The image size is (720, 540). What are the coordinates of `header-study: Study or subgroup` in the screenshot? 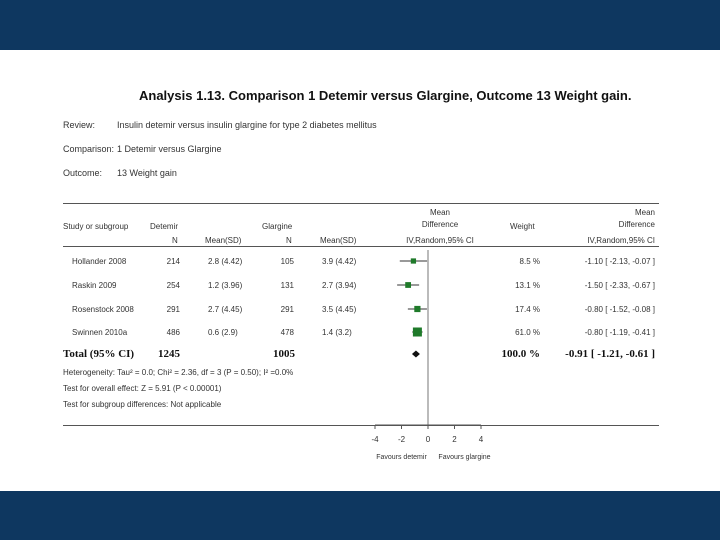 It's located at (96, 226).